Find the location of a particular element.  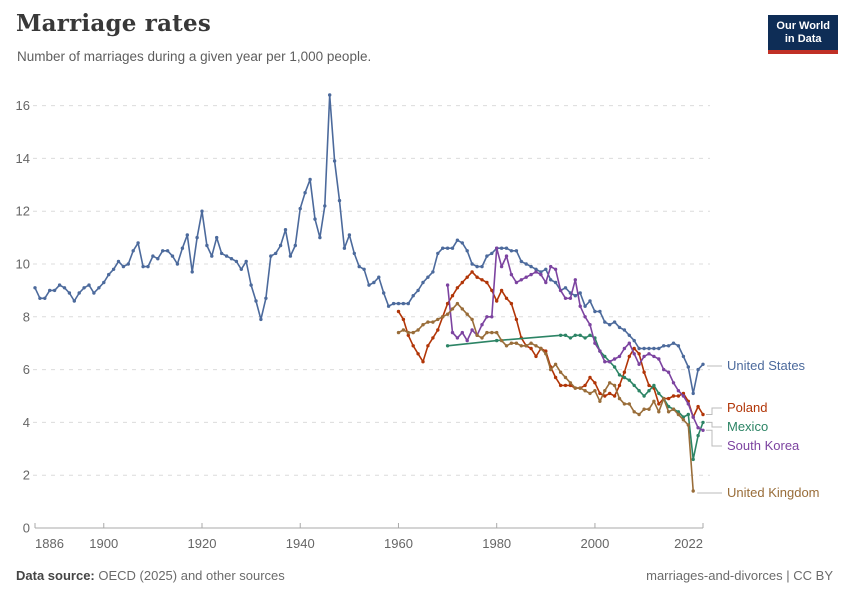

owid-logo-line2: in Data is located at coordinates (803, 39).